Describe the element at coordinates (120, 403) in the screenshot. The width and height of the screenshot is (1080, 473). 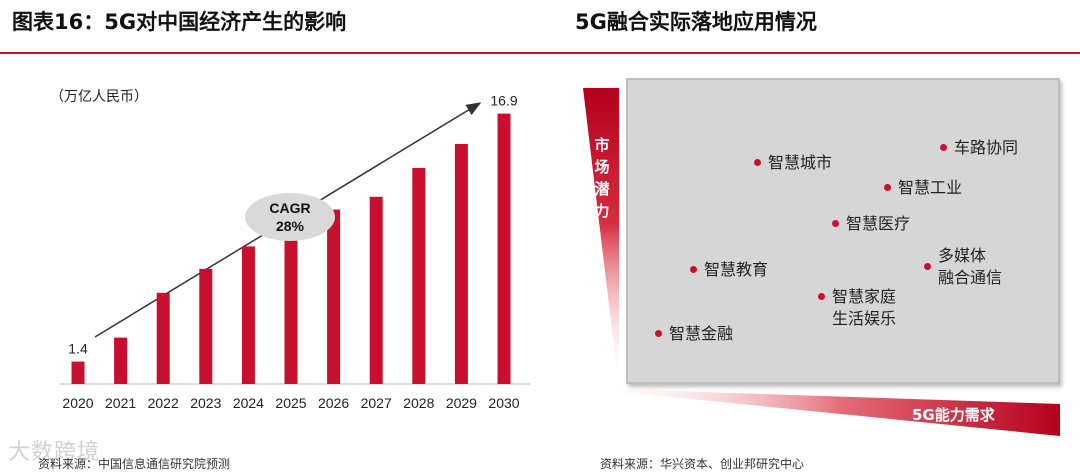
I see `x-tick-2021: 2021` at that location.